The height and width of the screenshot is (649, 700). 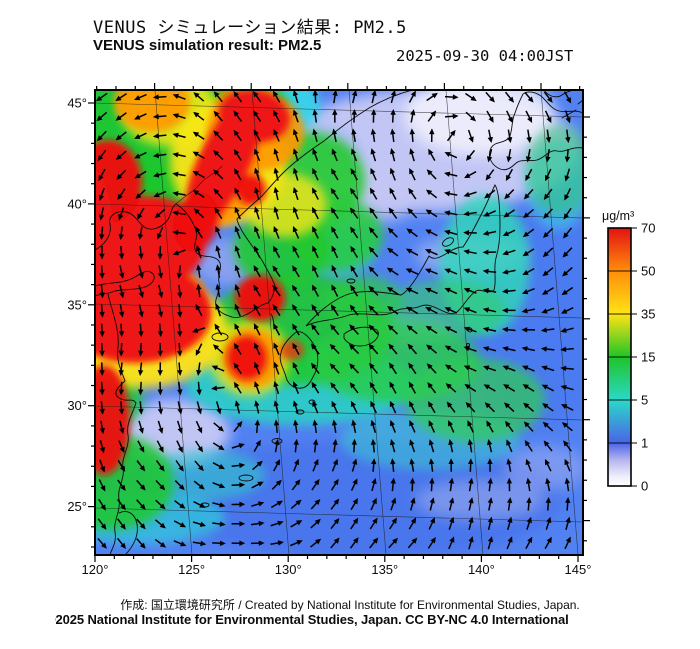 What do you see at coordinates (648, 228) in the screenshot?
I see `colorbar-tick-label: 70` at bounding box center [648, 228].